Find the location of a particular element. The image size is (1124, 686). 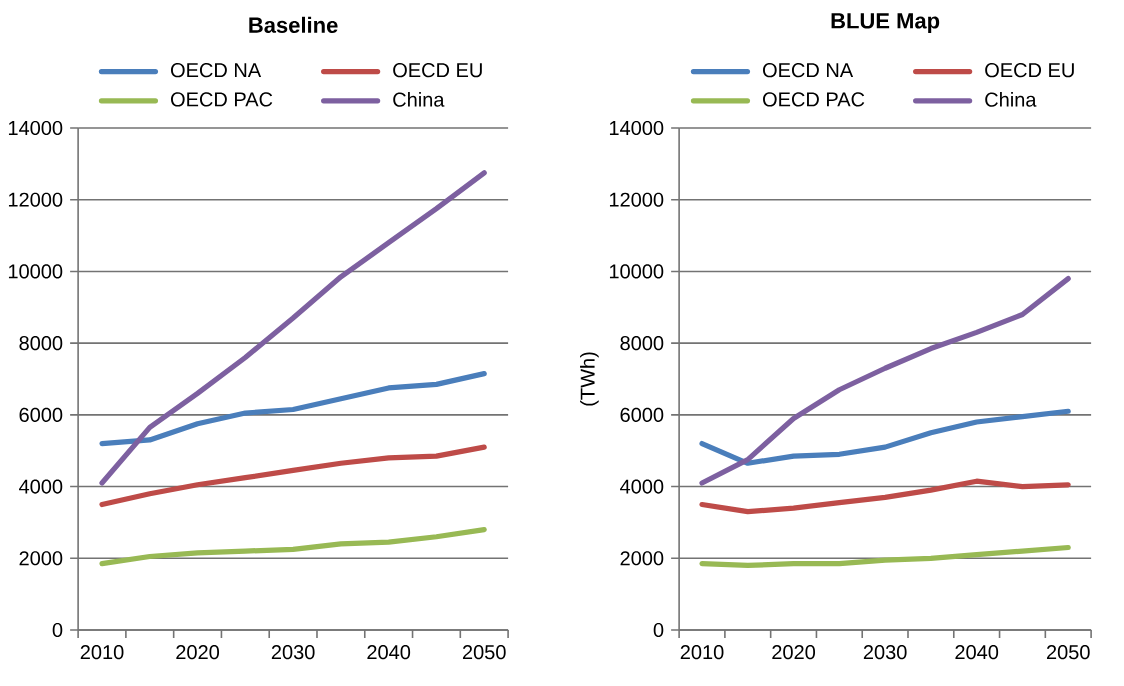

chart-title: Baseline is located at coordinates (293, 24).